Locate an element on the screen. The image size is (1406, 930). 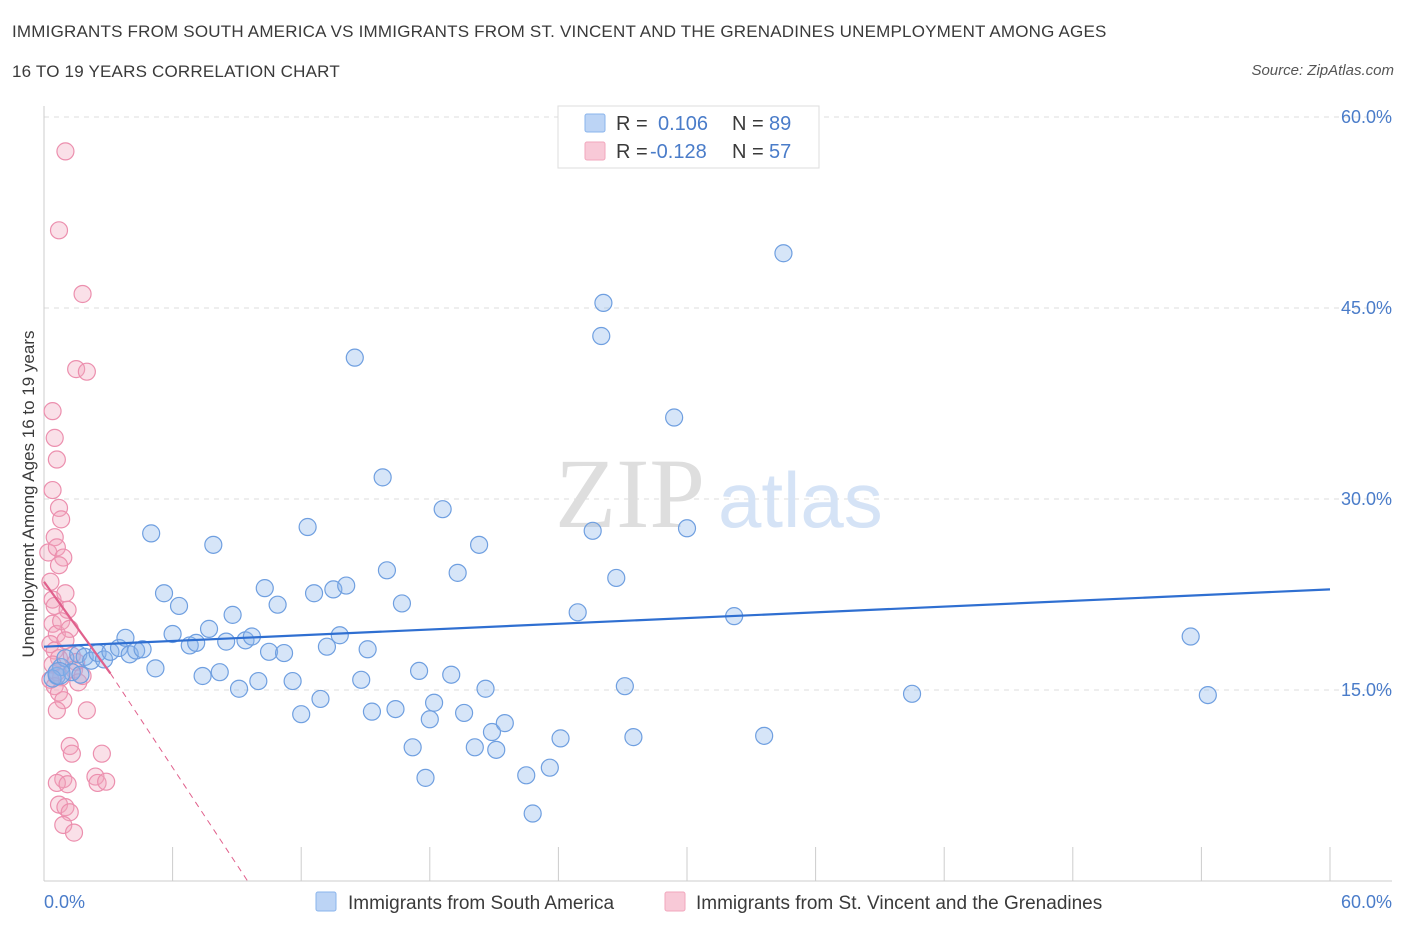
stats-n-value: 57 is located at coordinates (780, 152).